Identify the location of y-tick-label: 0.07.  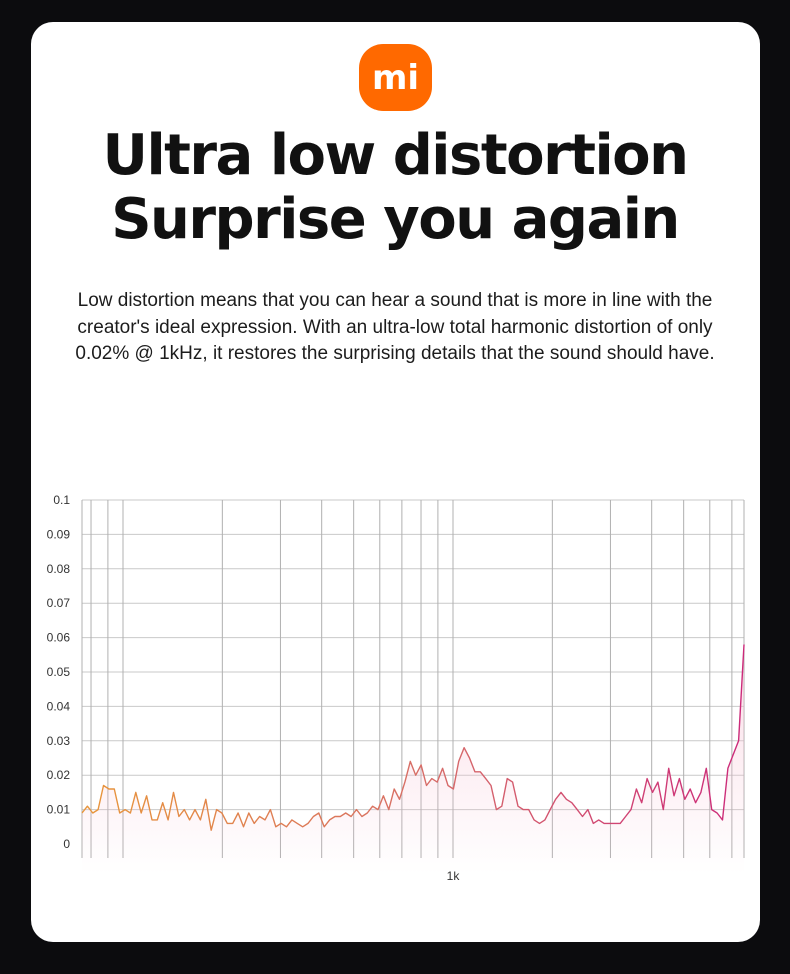
(59, 603).